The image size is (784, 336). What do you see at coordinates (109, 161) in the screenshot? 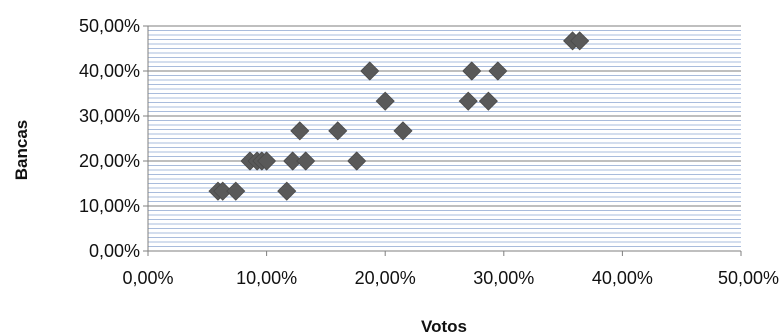
I see `y-tick-label: 20,00%` at bounding box center [109, 161].